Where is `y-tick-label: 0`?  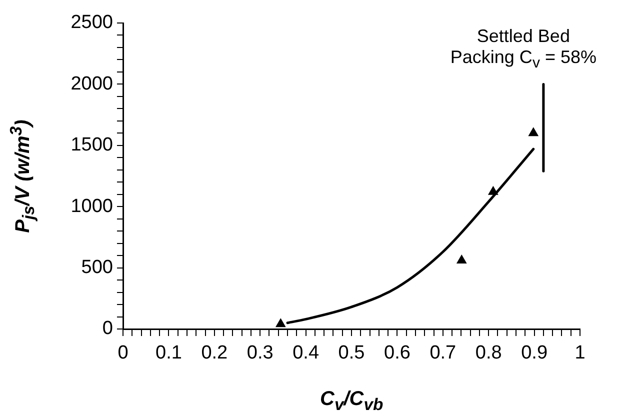
y-tick-label: 0 is located at coordinates (107, 329).